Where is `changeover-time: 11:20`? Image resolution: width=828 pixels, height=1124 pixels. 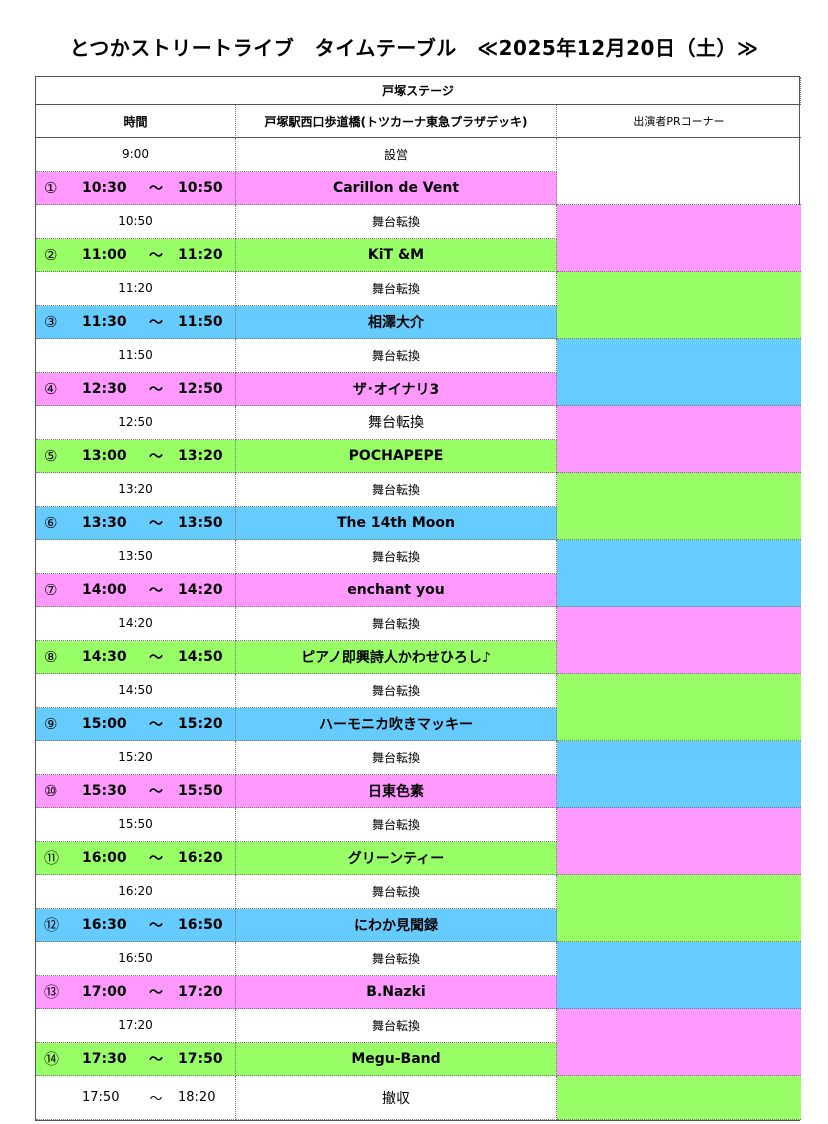 changeover-time: 11:20 is located at coordinates (136, 289).